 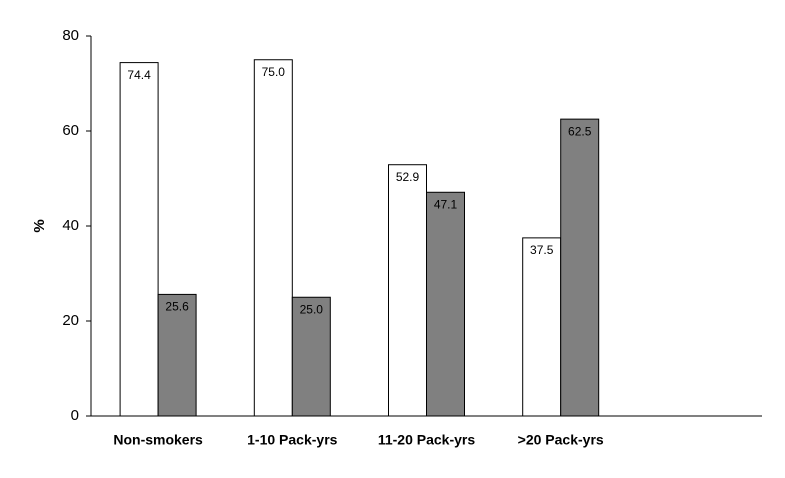 What do you see at coordinates (561, 440) in the screenshot?
I see `x-tick-label: >20 Pack-yrs` at bounding box center [561, 440].